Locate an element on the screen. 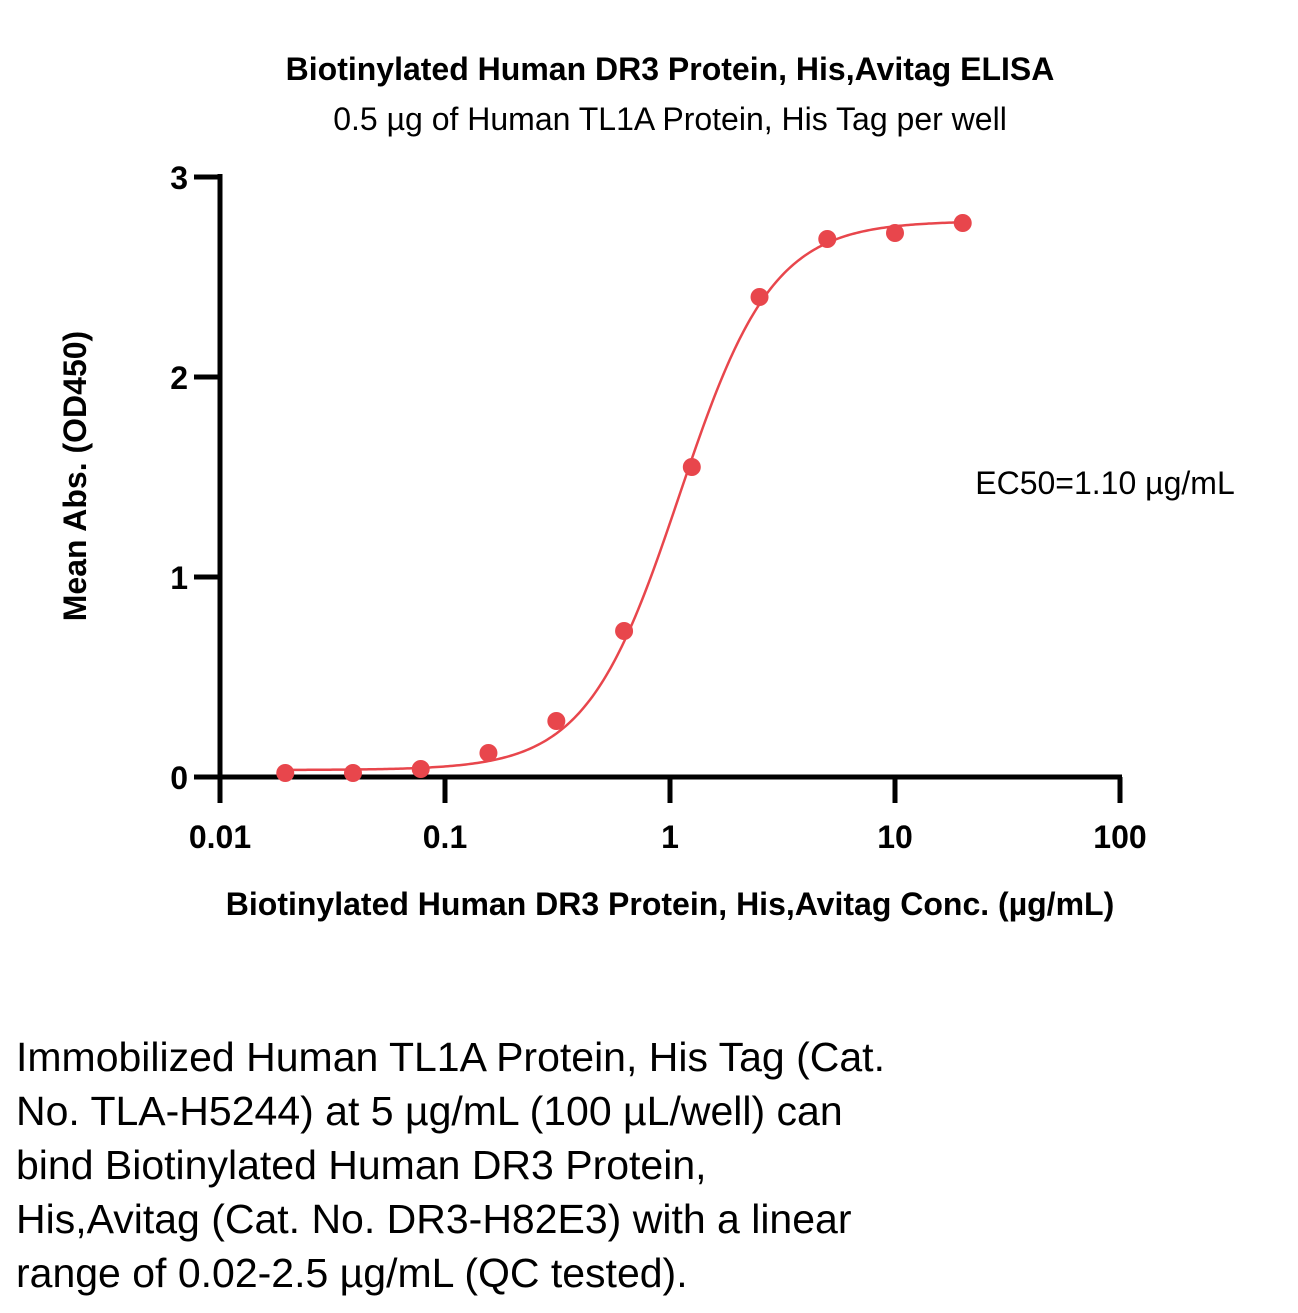 The width and height of the screenshot is (1298, 1313). y-tick-label: 0 is located at coordinates (179, 778).